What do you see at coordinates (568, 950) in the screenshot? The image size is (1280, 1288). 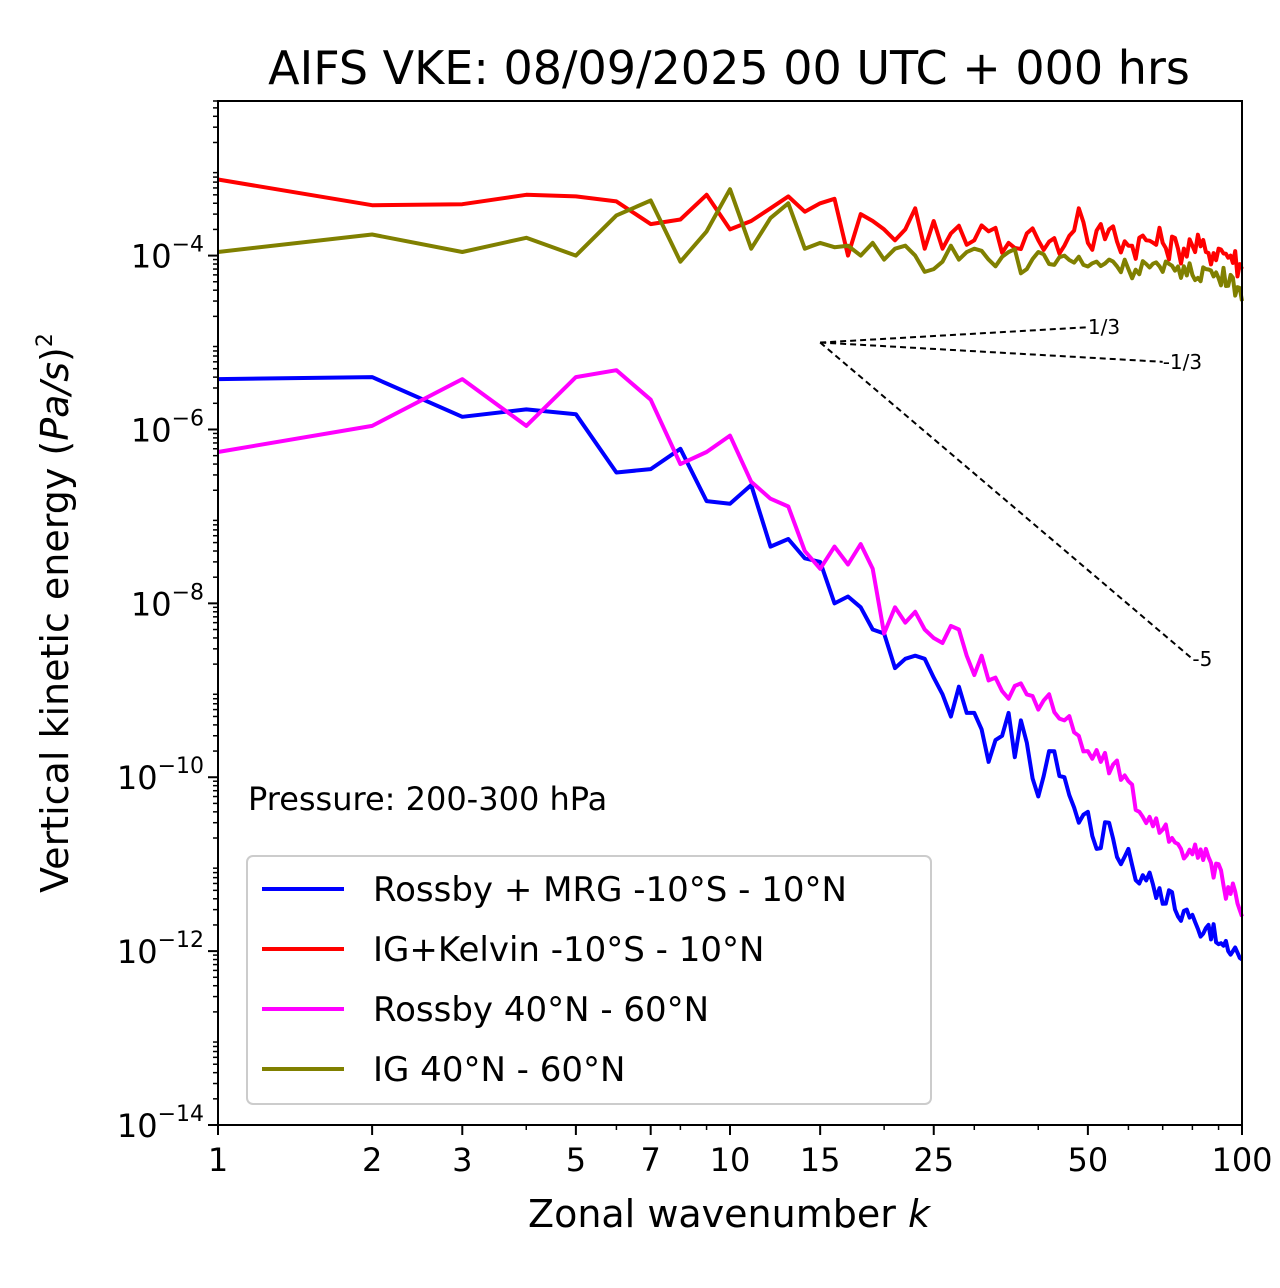 I see `legend-label-2: IG+Kelvin -10°S - 10°N` at bounding box center [568, 950].